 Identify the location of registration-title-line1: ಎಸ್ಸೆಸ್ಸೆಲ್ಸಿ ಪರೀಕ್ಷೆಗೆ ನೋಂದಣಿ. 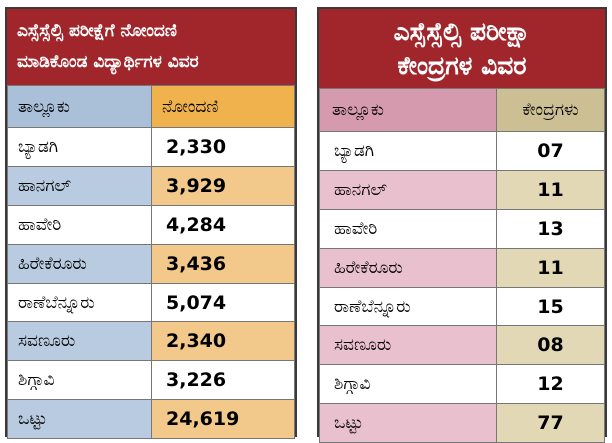
(97, 31).